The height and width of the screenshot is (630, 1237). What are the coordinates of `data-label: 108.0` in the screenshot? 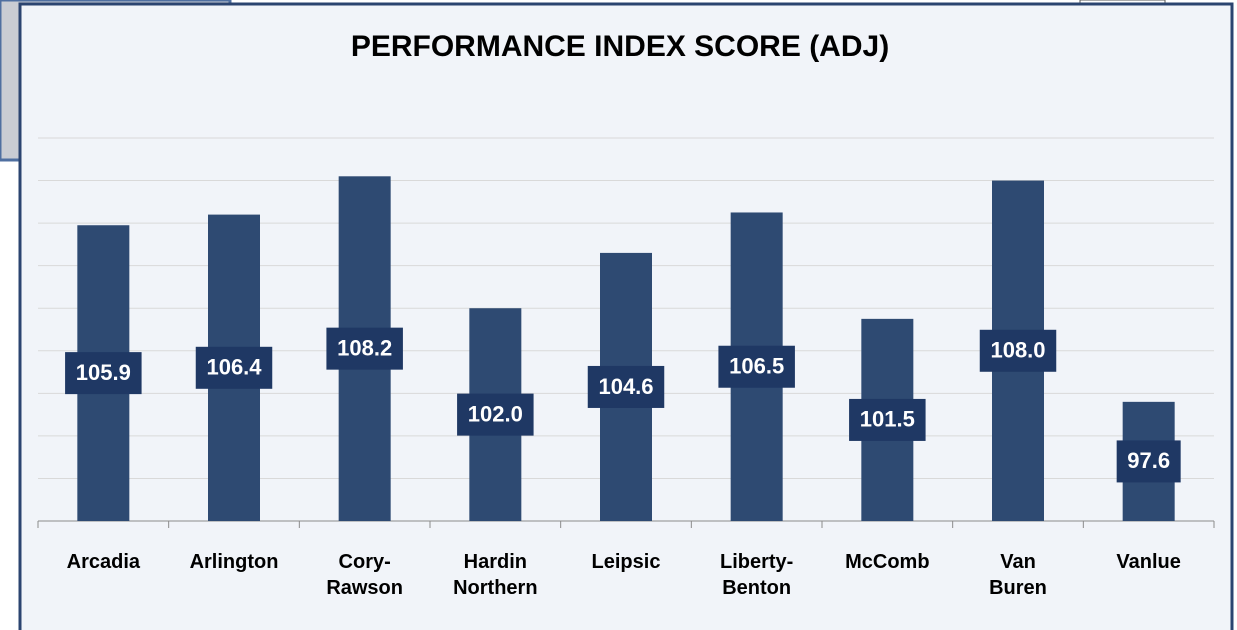 It's located at (1017, 350).